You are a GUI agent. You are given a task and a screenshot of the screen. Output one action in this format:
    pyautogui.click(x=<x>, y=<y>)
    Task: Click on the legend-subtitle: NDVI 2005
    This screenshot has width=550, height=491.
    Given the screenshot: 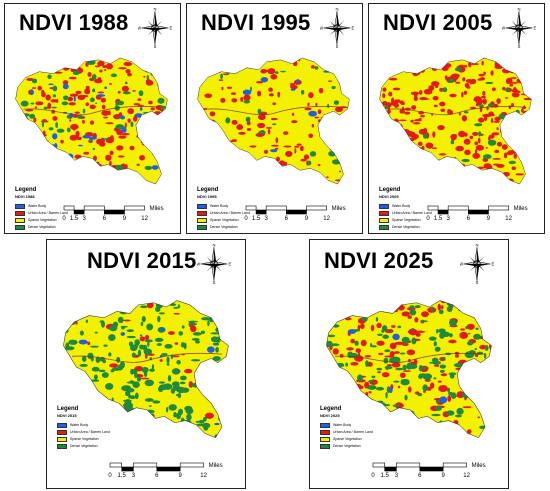 What is the action you would take?
    pyautogui.click(x=389, y=196)
    